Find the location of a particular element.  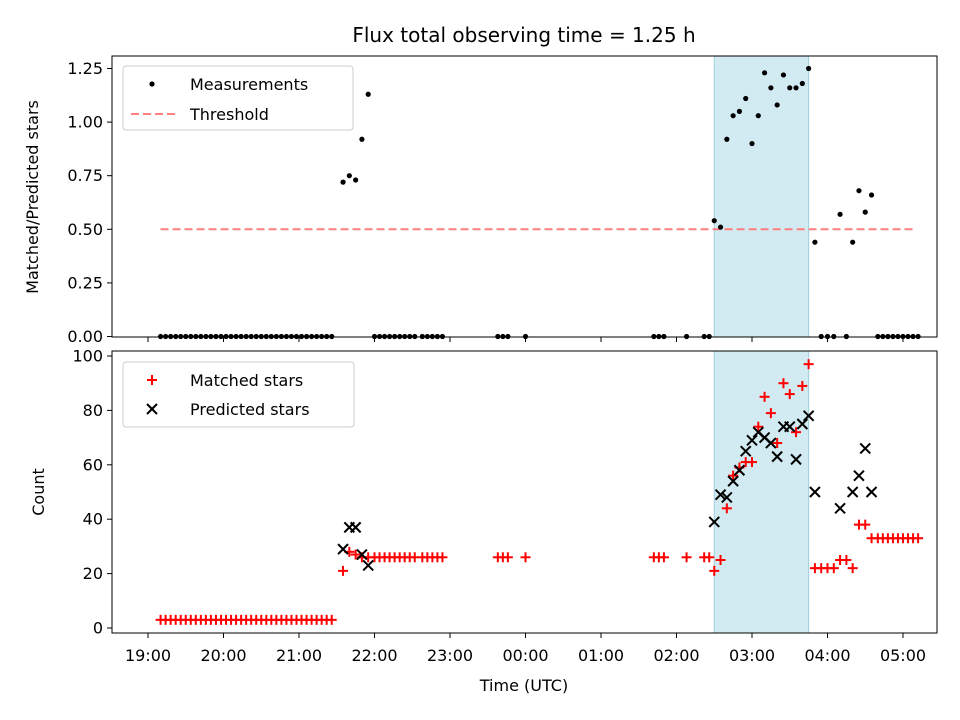

legend-label-threshold: Threshold is located at coordinates (229, 114).